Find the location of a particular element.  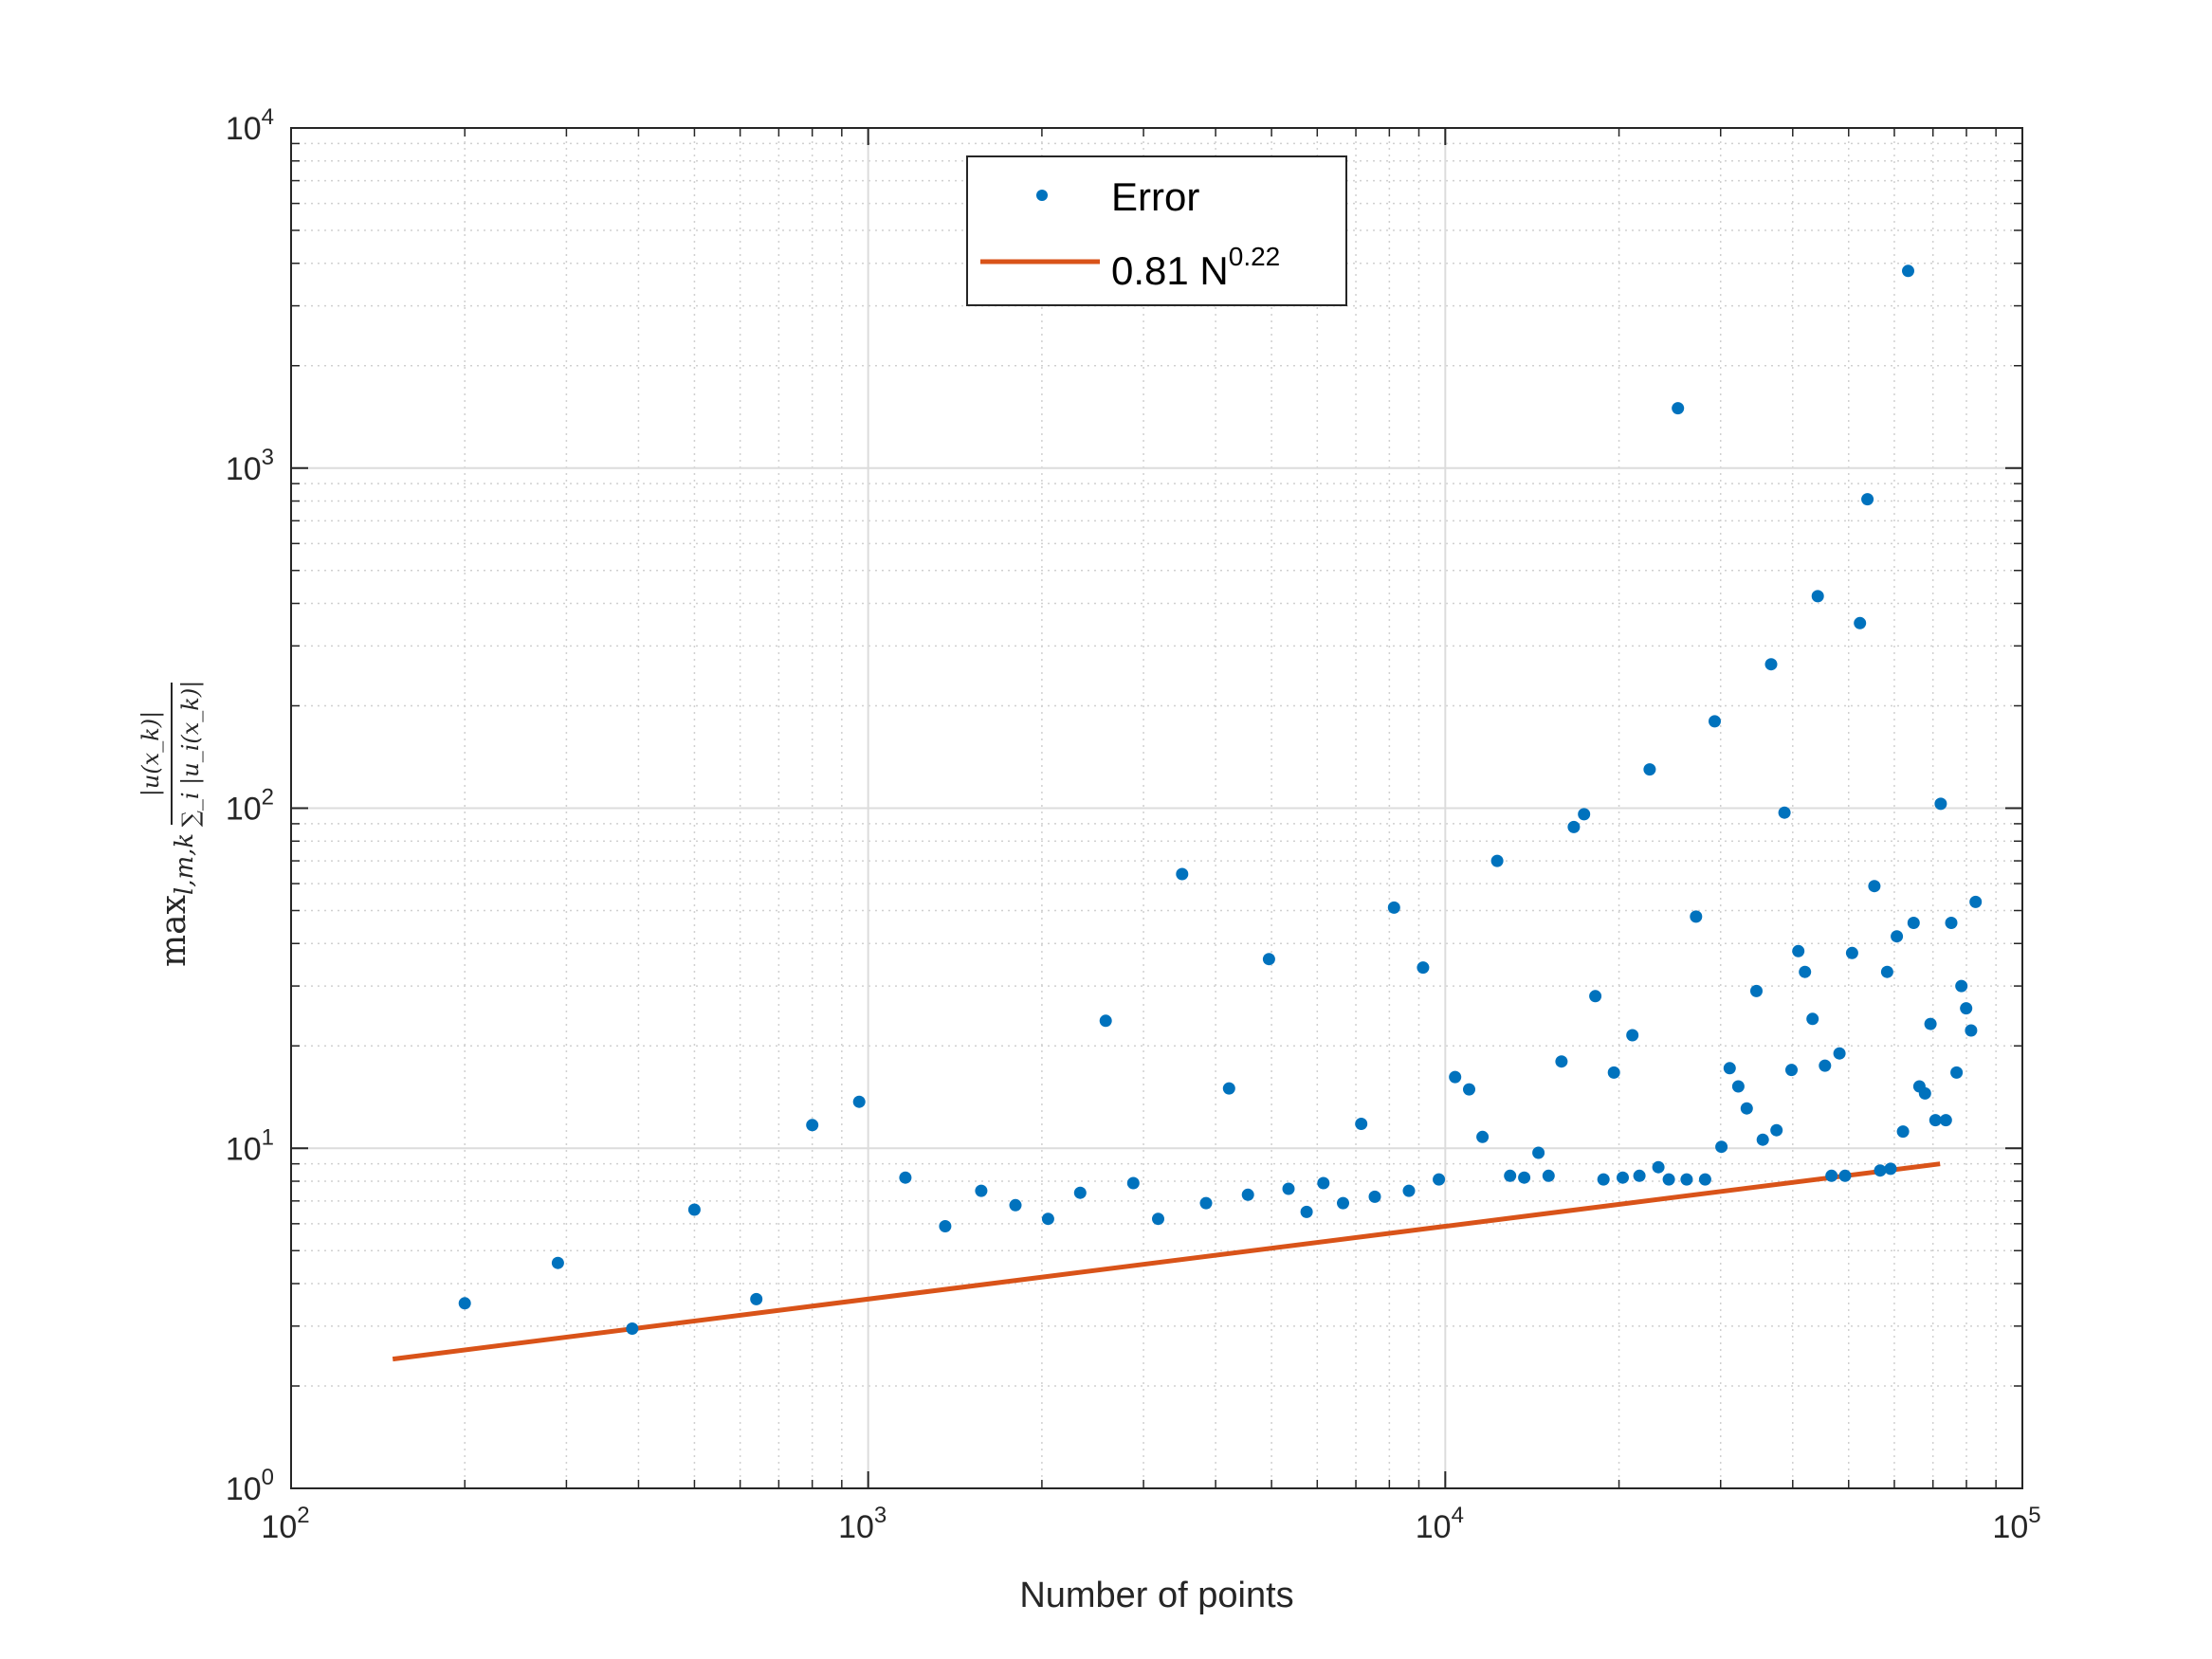

legend-error-marker is located at coordinates (1042, 195).